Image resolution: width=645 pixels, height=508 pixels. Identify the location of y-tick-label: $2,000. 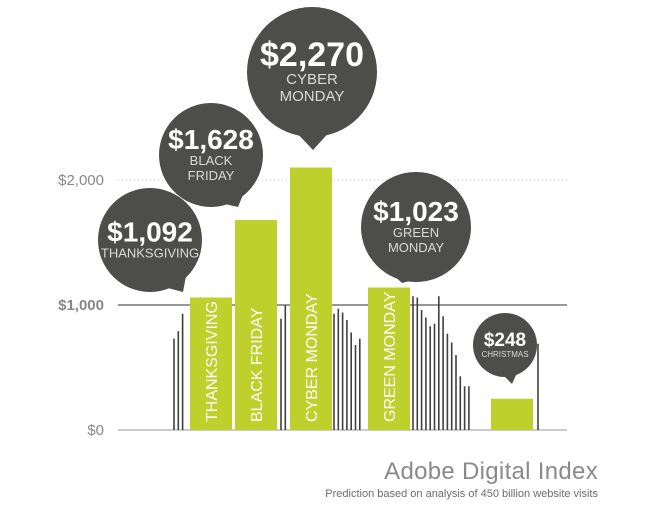
(81, 180).